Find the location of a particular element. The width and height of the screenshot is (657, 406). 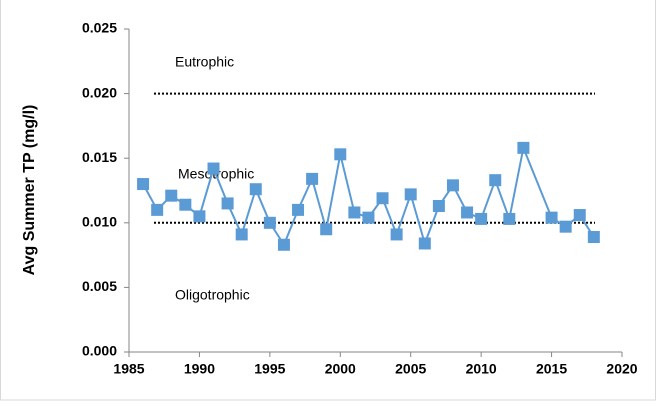

y-tick-label: 0.015 is located at coordinates (99, 157).